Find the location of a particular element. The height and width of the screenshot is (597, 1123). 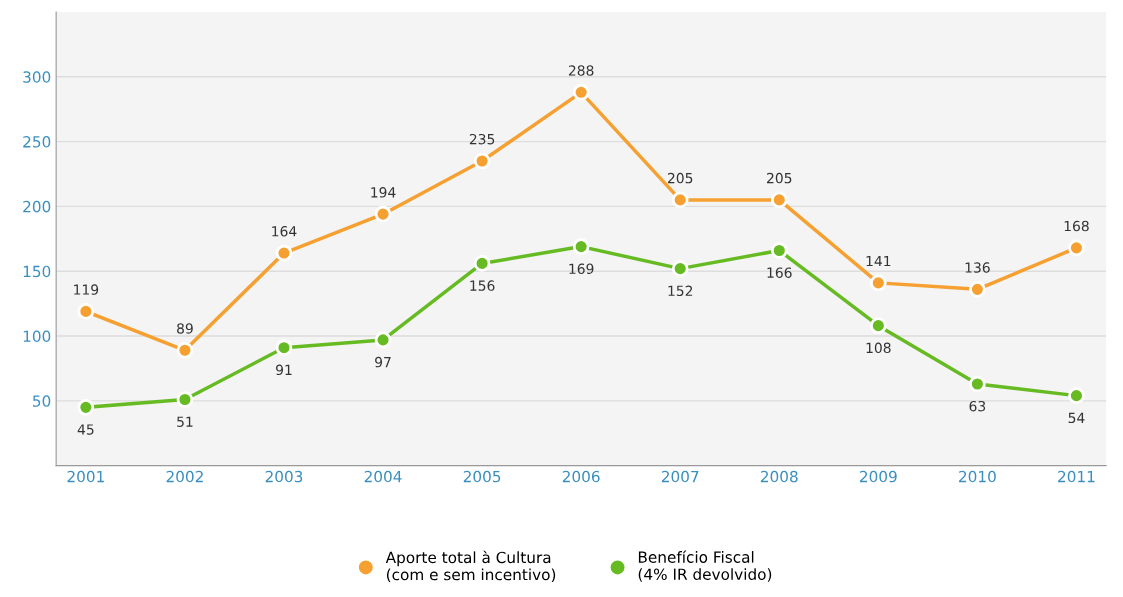

x-tick-label: 2002 is located at coordinates (184, 476).